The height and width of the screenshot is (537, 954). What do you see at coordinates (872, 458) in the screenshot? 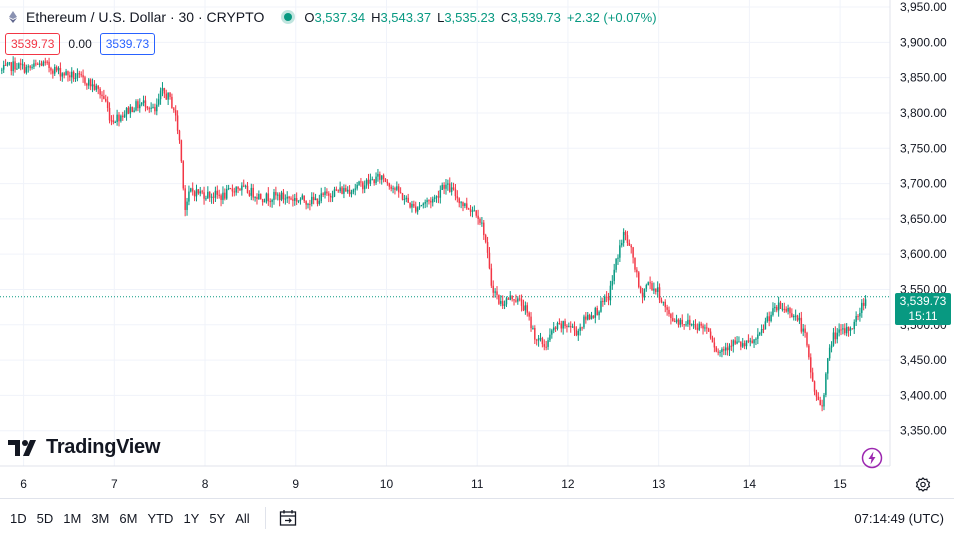
I see `bolt-icon` at bounding box center [872, 458].